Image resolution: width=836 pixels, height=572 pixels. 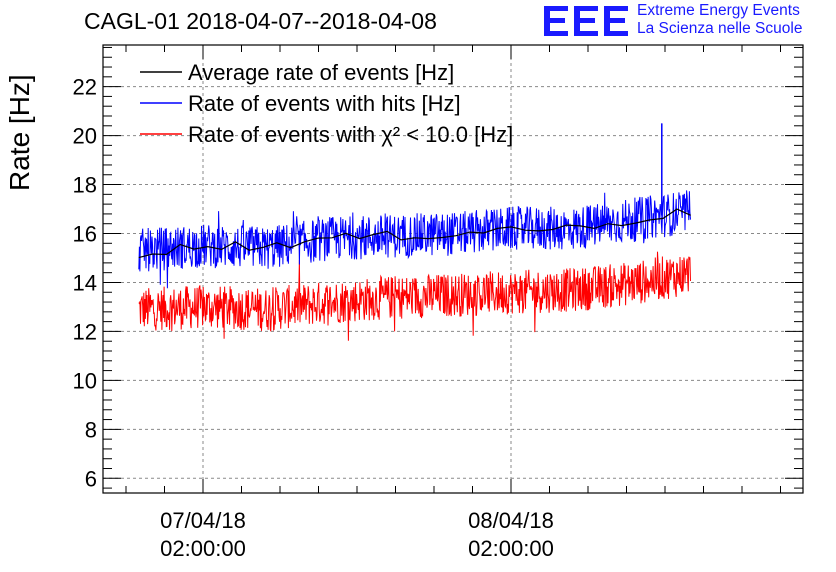 I want to click on y-tick-label: 16, so click(x=85, y=234).